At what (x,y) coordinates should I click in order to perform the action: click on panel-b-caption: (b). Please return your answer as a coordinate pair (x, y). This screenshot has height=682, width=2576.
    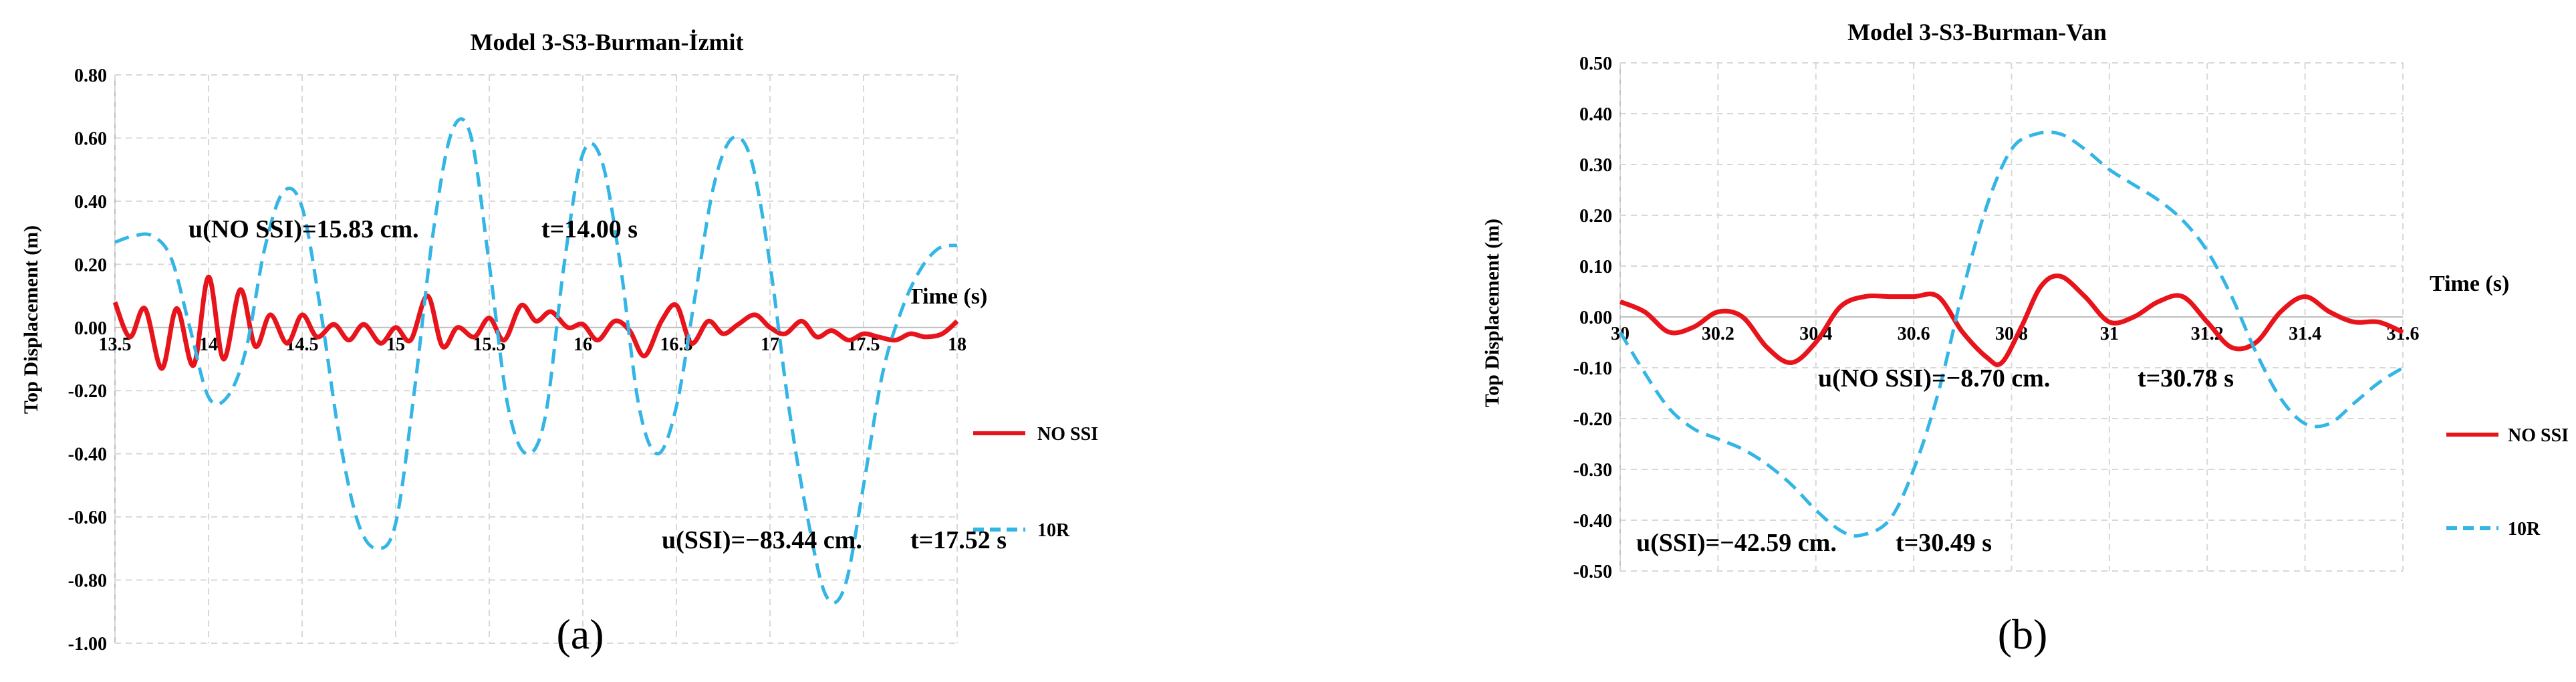
    Looking at the image, I should click on (2023, 634).